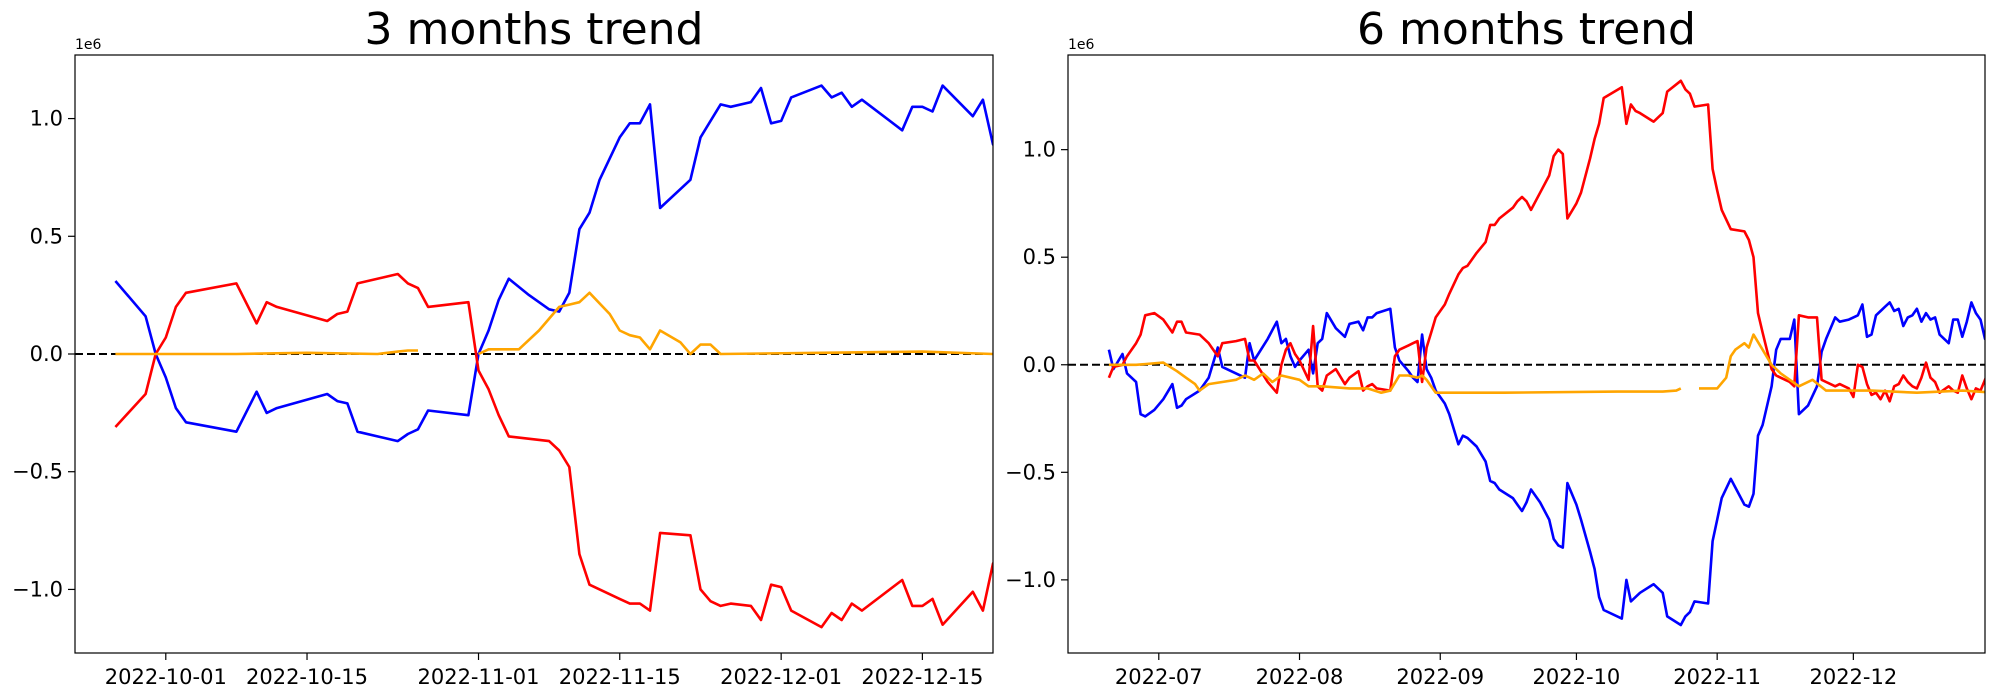 The image size is (2000, 700). What do you see at coordinates (1440, 677) in the screenshot?
I see `x-tick-label: 2022-09` at bounding box center [1440, 677].